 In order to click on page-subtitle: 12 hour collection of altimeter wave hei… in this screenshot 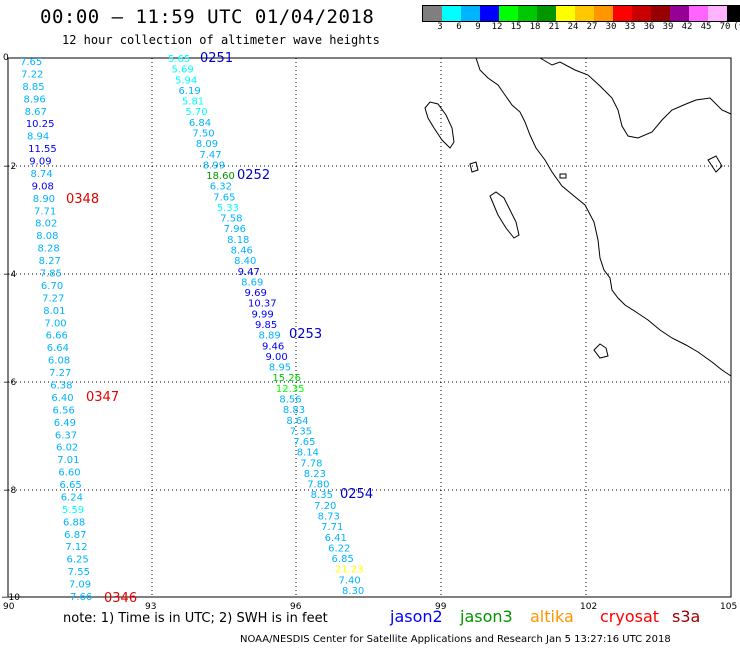, I will do `click(221, 40)`.